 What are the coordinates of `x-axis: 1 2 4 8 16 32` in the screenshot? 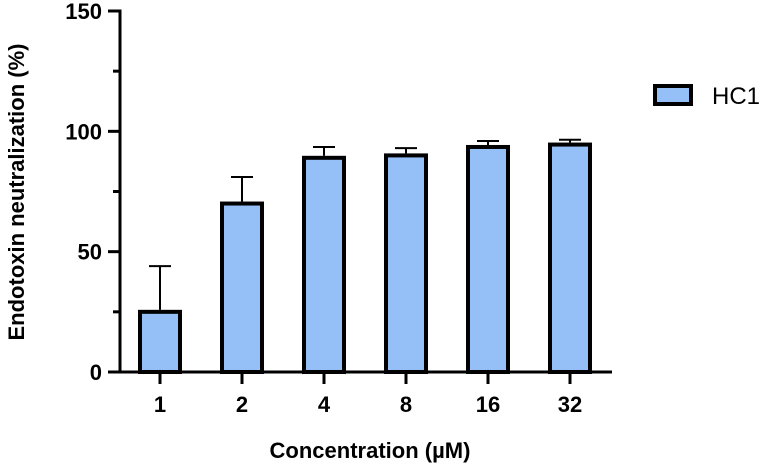 It's located at (366, 393).